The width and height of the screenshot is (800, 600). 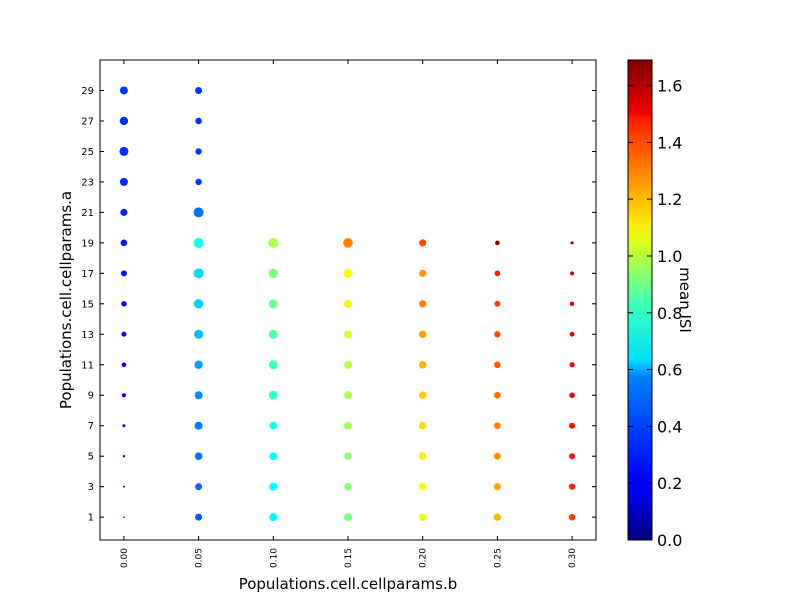 I want to click on colorbar-tick-label: 0.8, so click(x=669, y=313).